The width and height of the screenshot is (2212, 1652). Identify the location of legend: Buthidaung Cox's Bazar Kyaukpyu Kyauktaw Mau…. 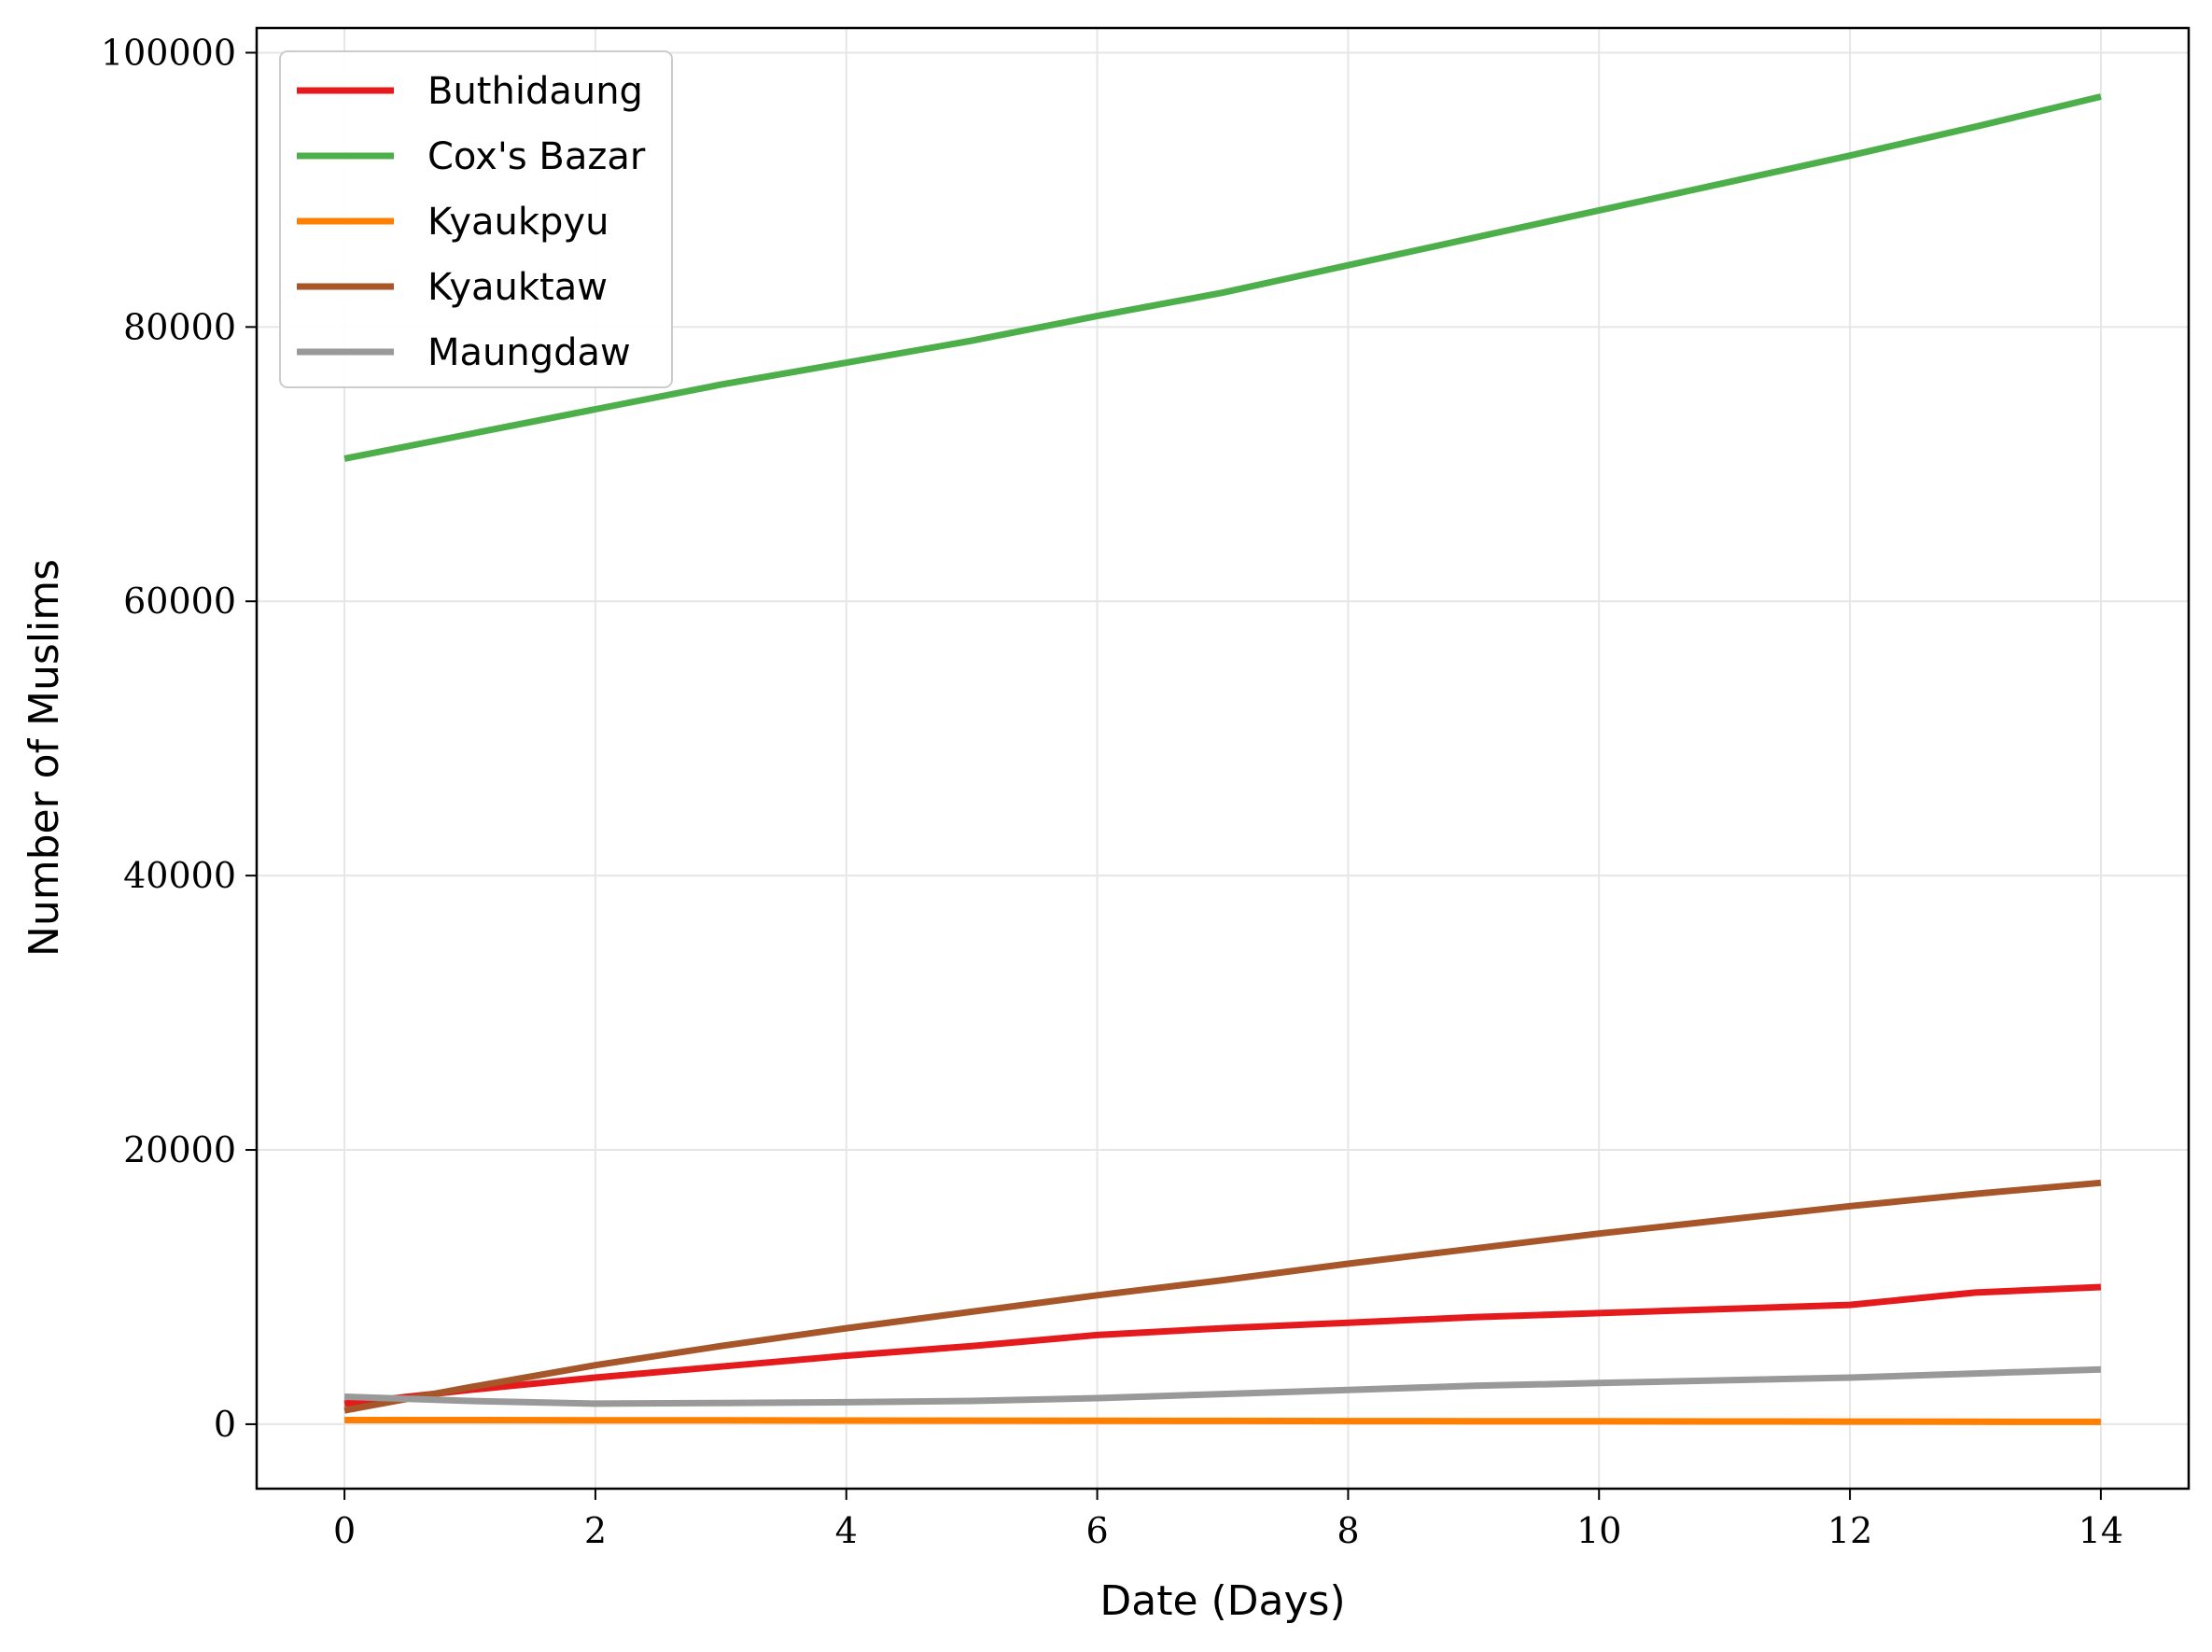
(476, 219).